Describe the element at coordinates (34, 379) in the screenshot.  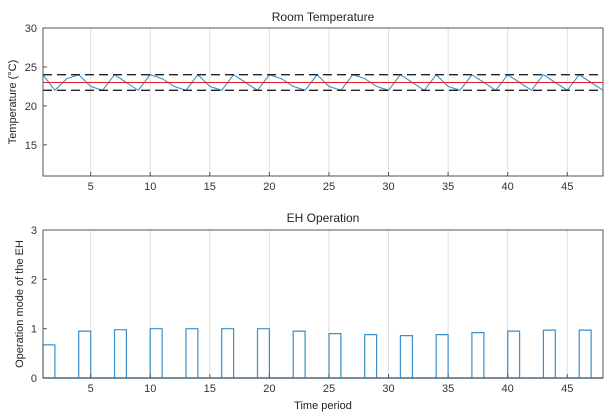
I see `y-tick-label: 0` at that location.